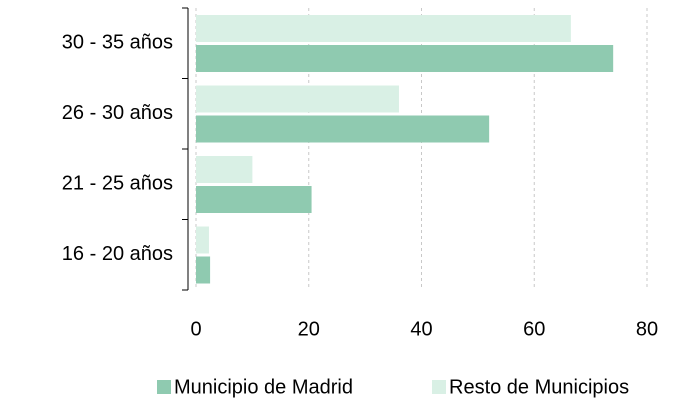  What do you see at coordinates (117, 113) in the screenshot?
I see `y-tick-label: 26 - 30 años` at bounding box center [117, 113].